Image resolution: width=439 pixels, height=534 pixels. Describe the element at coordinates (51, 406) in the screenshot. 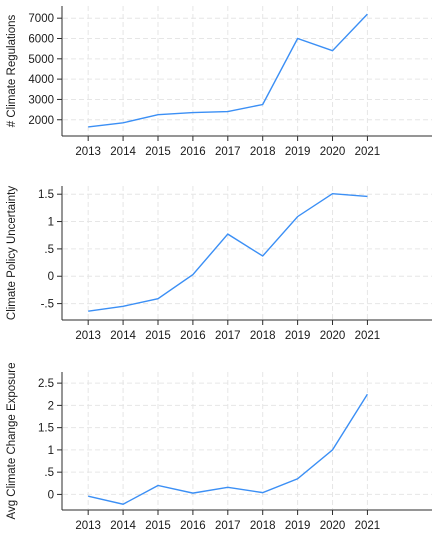

I see `y-tick-label: 2` at that location.